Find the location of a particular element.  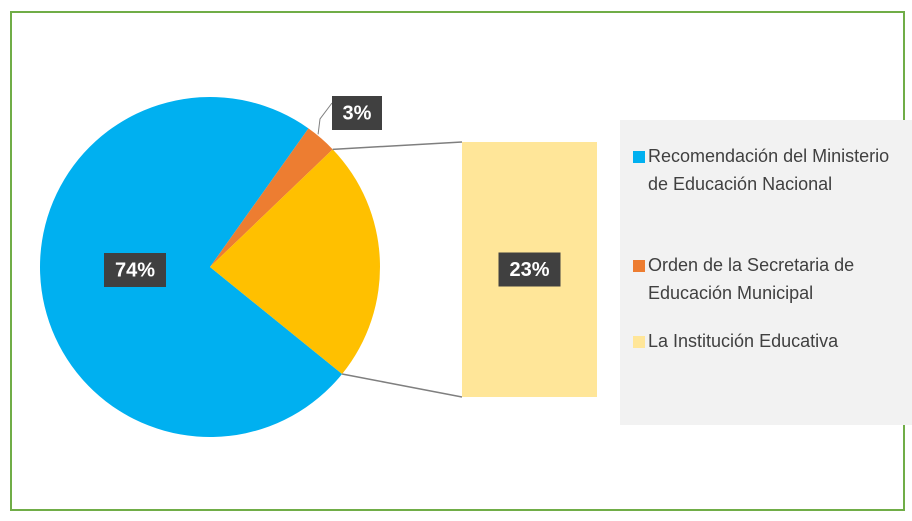

legend-label: La Institución Educativa is located at coordinates (743, 341).